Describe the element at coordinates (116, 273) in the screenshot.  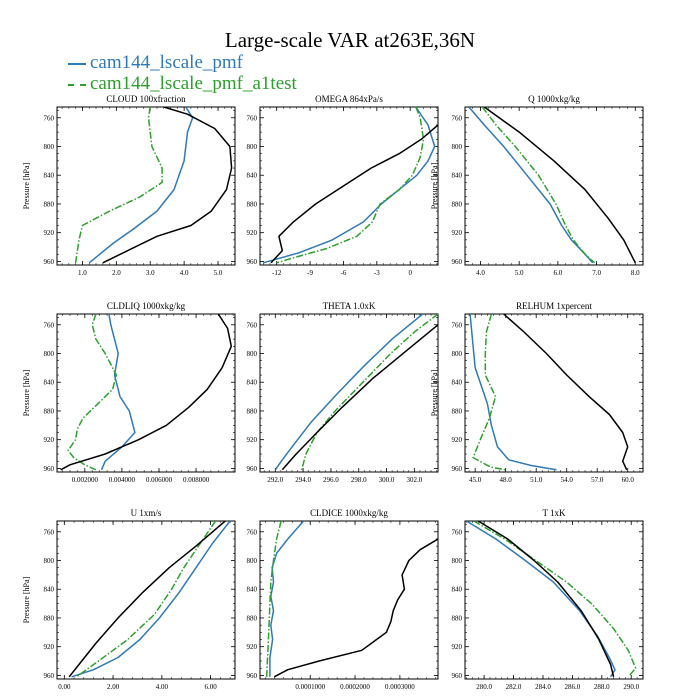
I see `x-tick-label: 2.0` at that location.